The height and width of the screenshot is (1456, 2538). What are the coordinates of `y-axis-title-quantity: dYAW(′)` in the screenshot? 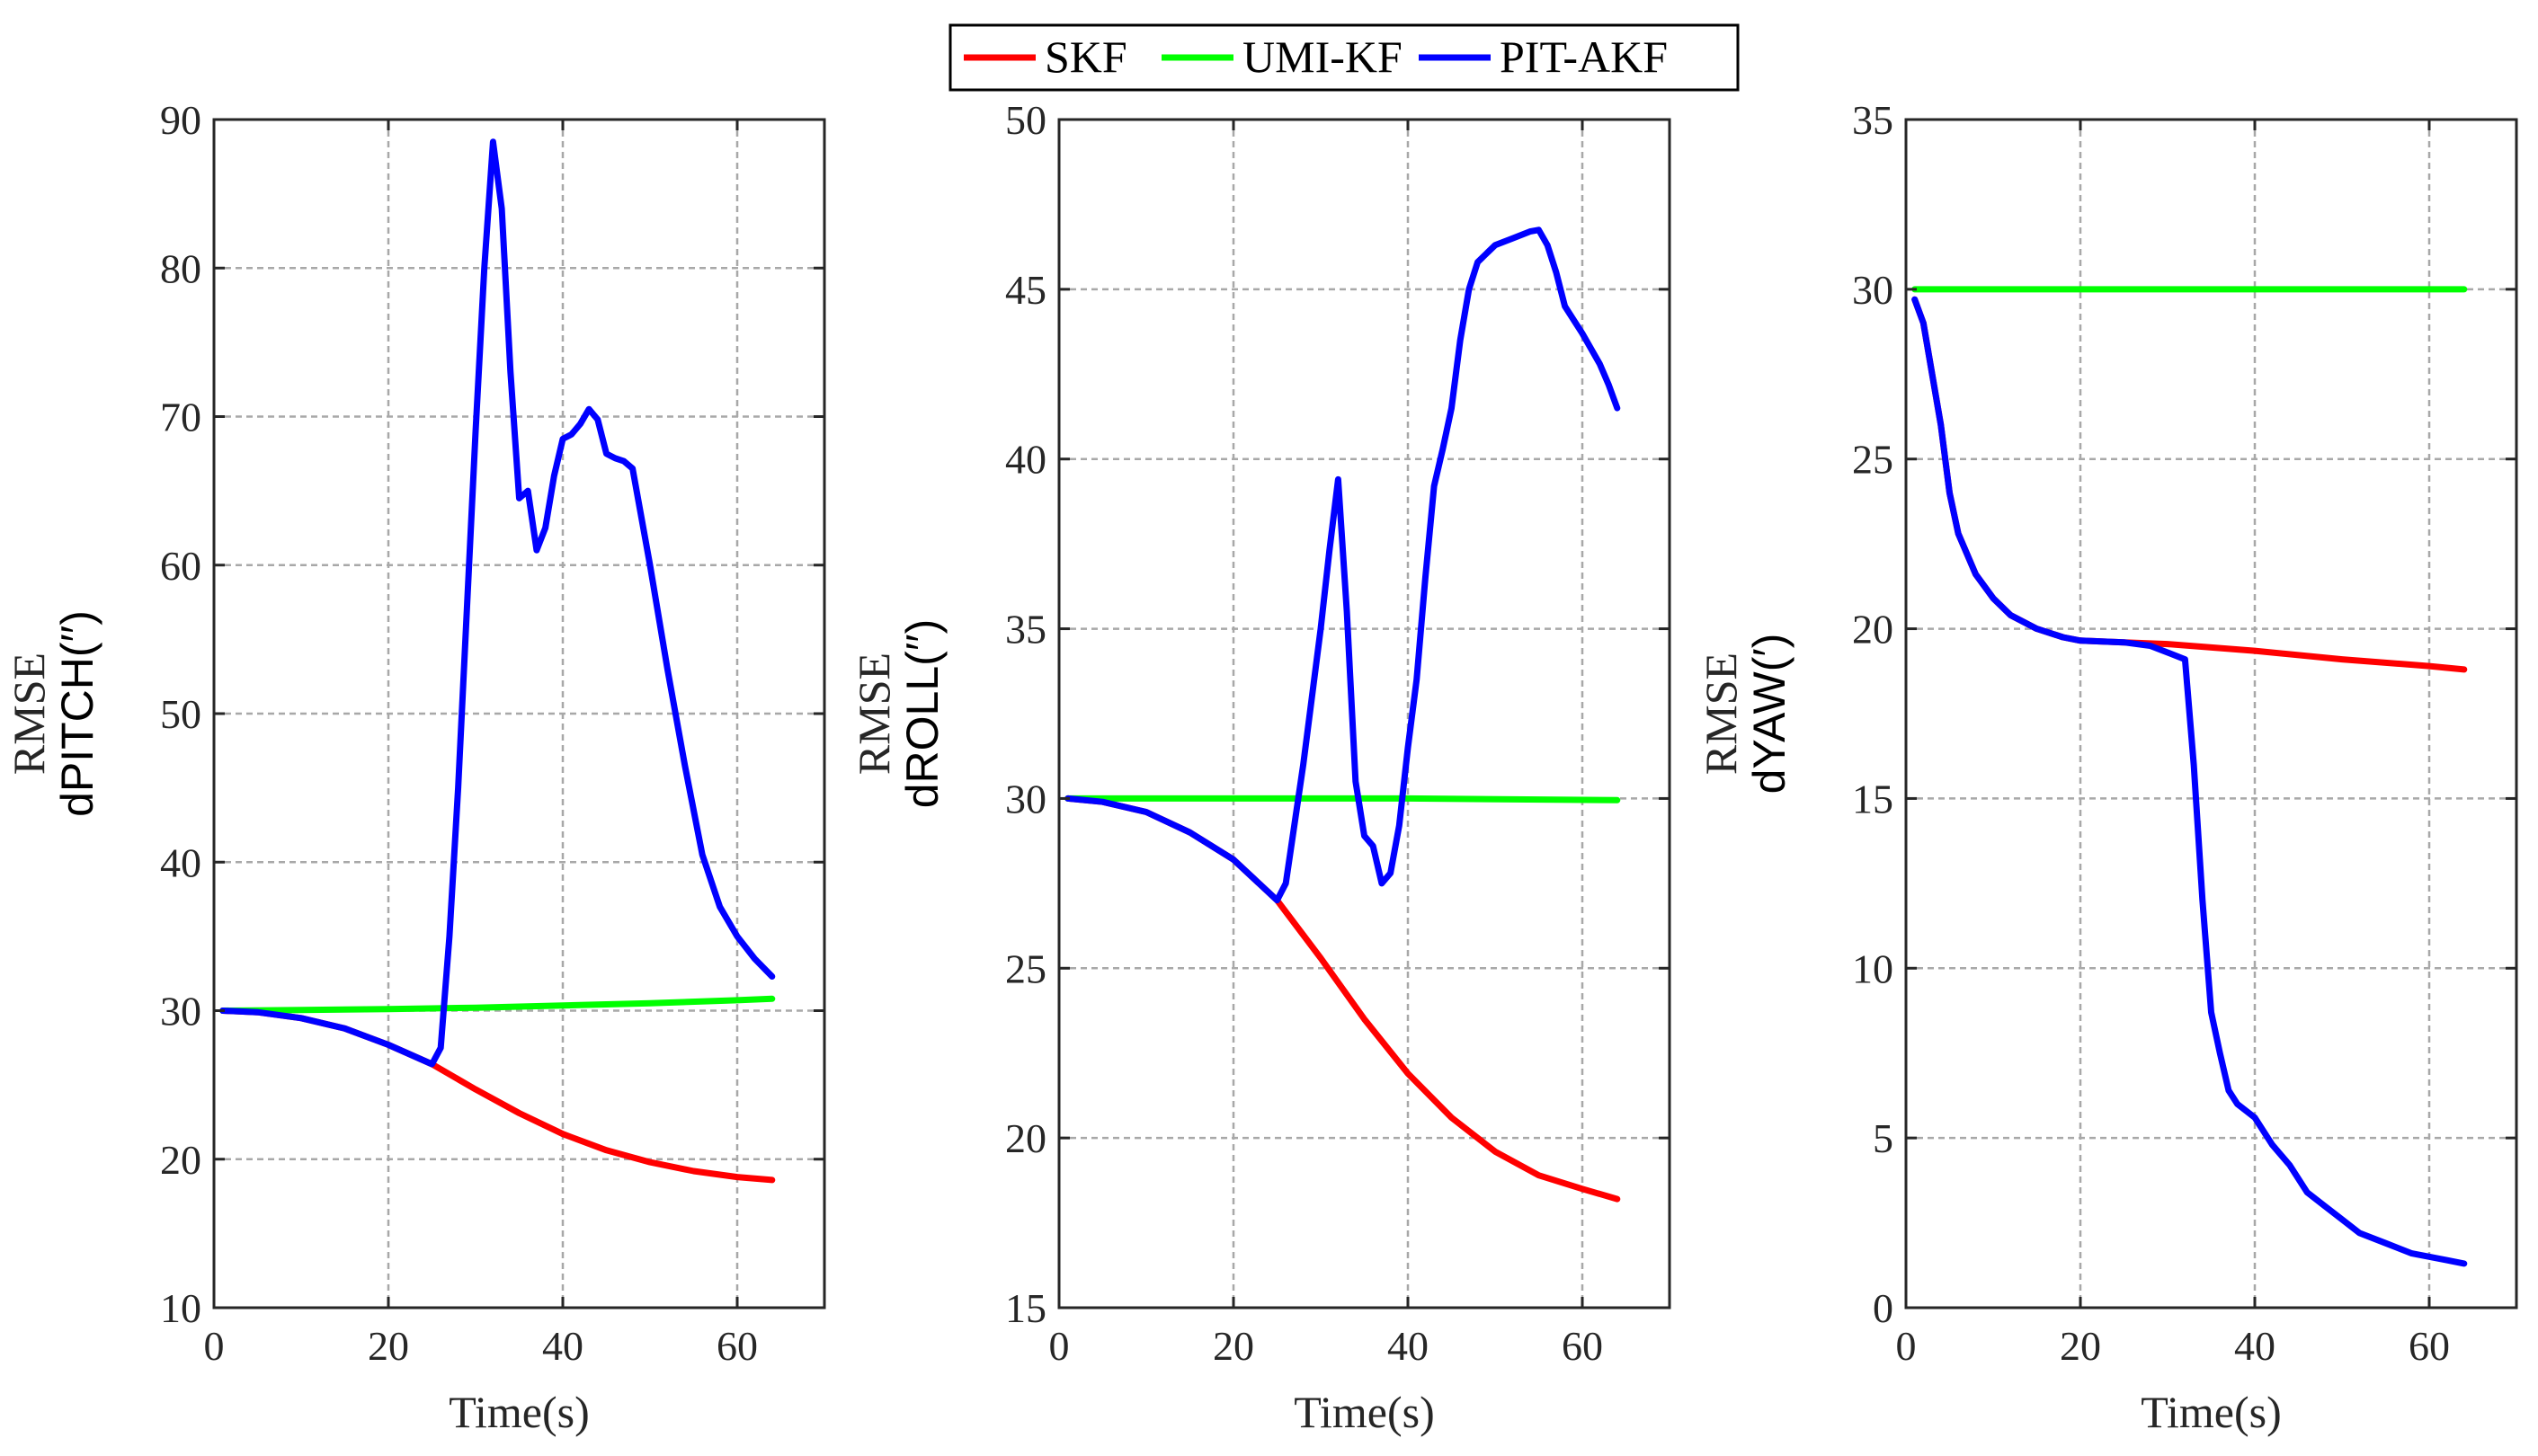 It's located at (1769, 715).